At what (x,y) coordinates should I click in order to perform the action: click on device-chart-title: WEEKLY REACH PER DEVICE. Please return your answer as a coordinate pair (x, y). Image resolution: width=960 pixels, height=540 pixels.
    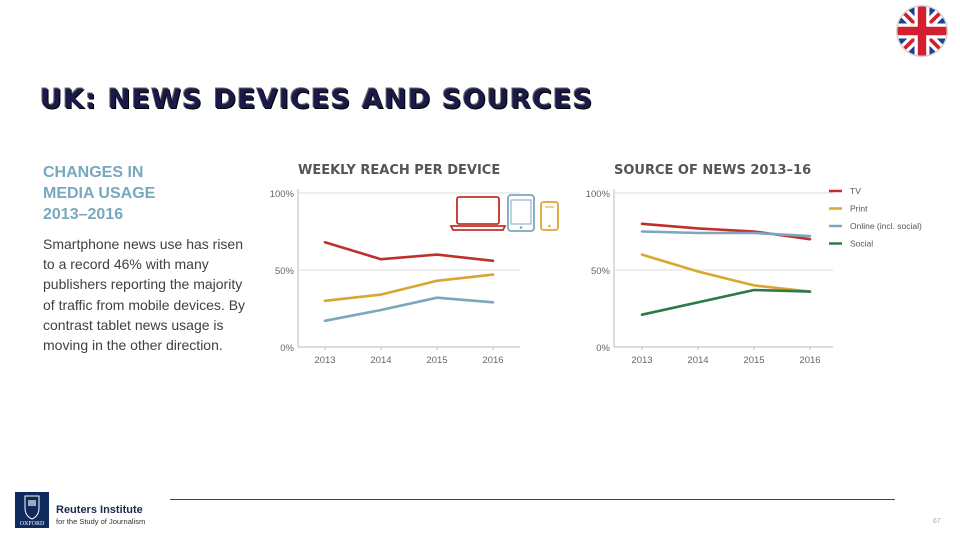
    Looking at the image, I should click on (399, 170).